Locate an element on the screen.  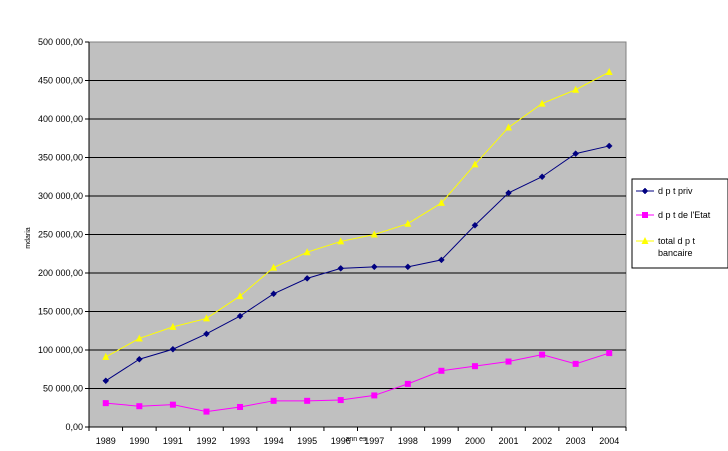
legend-item: d p t de l'Etat is located at coordinates (673, 215).